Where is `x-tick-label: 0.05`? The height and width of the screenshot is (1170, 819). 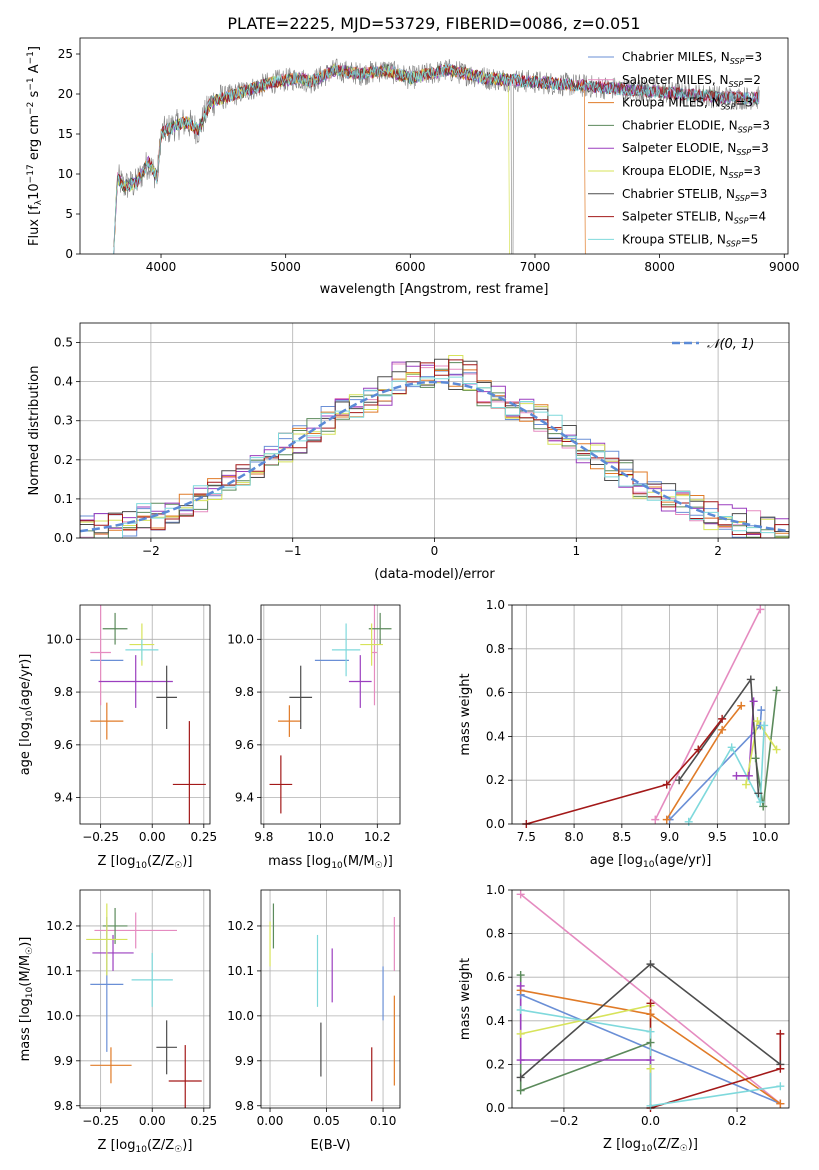
x-tick-label: 0.05 is located at coordinates (326, 1121).